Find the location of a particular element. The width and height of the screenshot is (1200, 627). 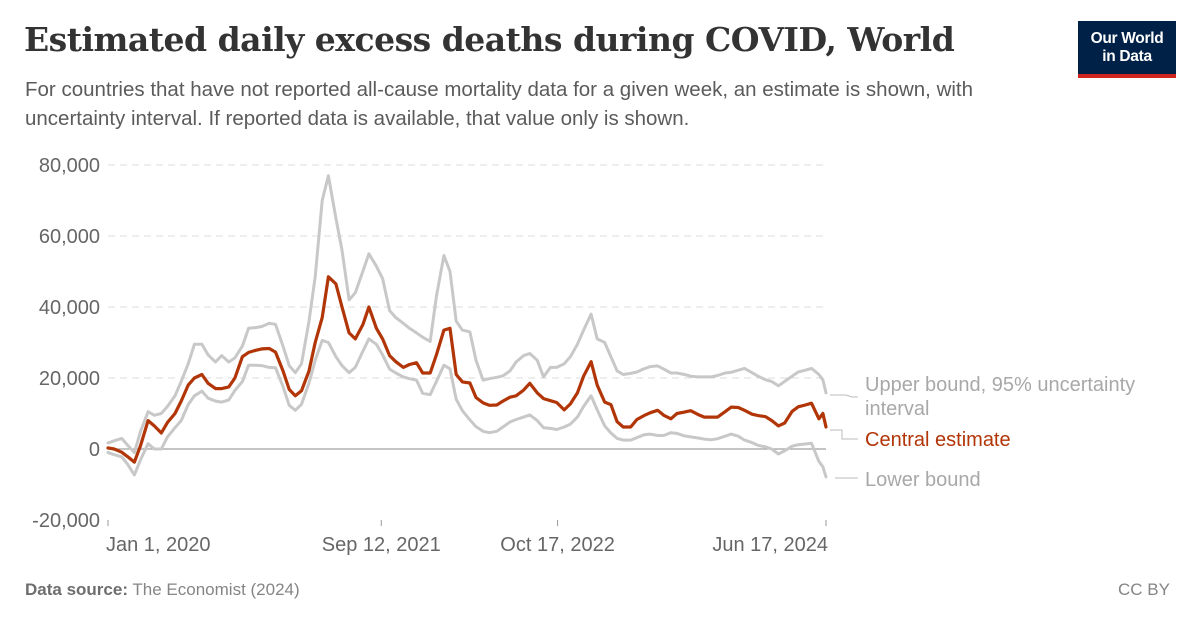

y-axis-ticks: -20,000 0 20,000 40,000 60,000 80,000 is located at coordinates (66, 343).